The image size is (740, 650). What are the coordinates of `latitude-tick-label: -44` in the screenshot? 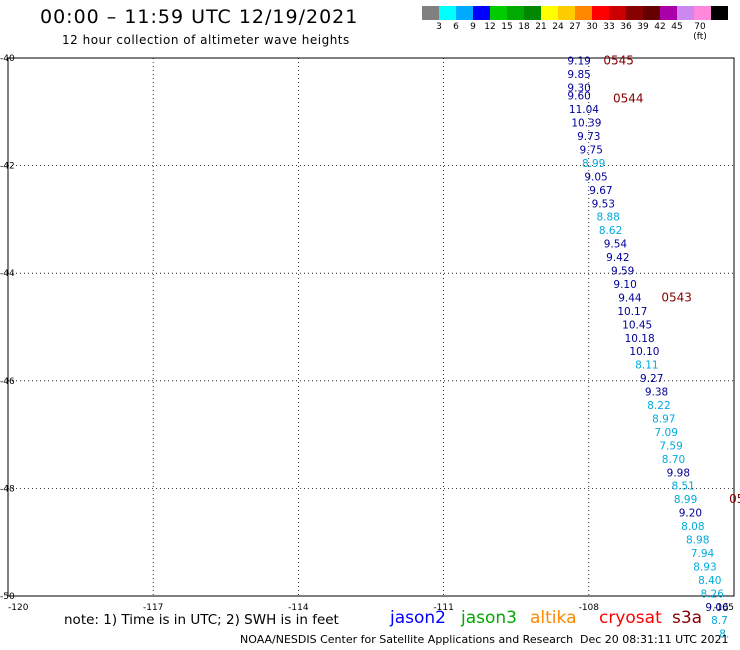 It's located at (7, 274).